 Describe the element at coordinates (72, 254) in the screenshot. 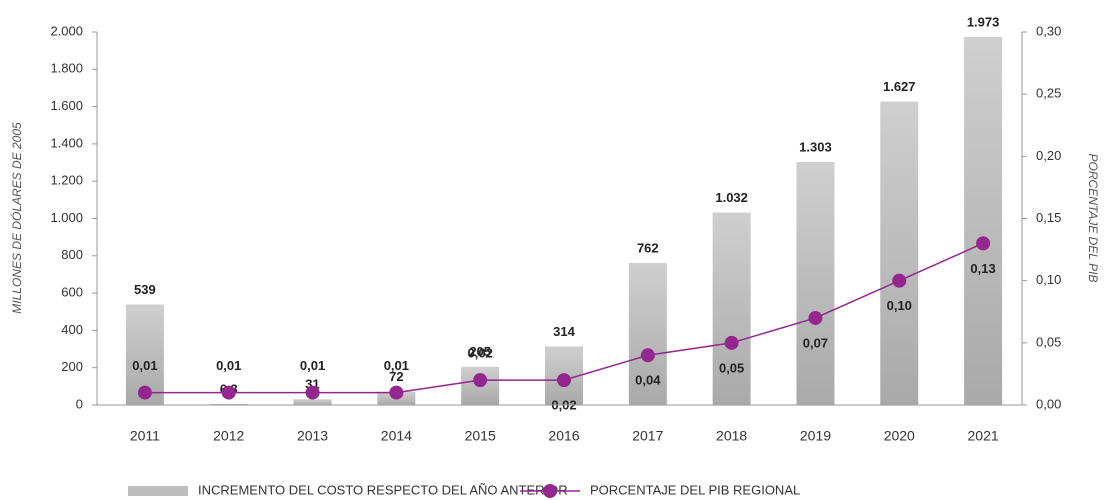

I see `y-tick-label: 800` at that location.